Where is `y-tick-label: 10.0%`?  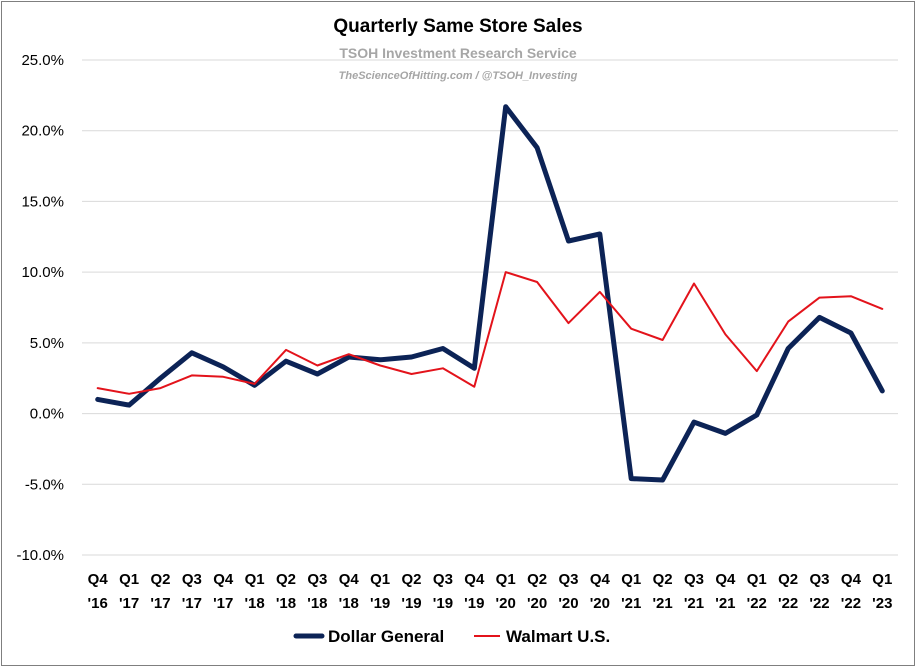
y-tick-label: 10.0% is located at coordinates (42, 272).